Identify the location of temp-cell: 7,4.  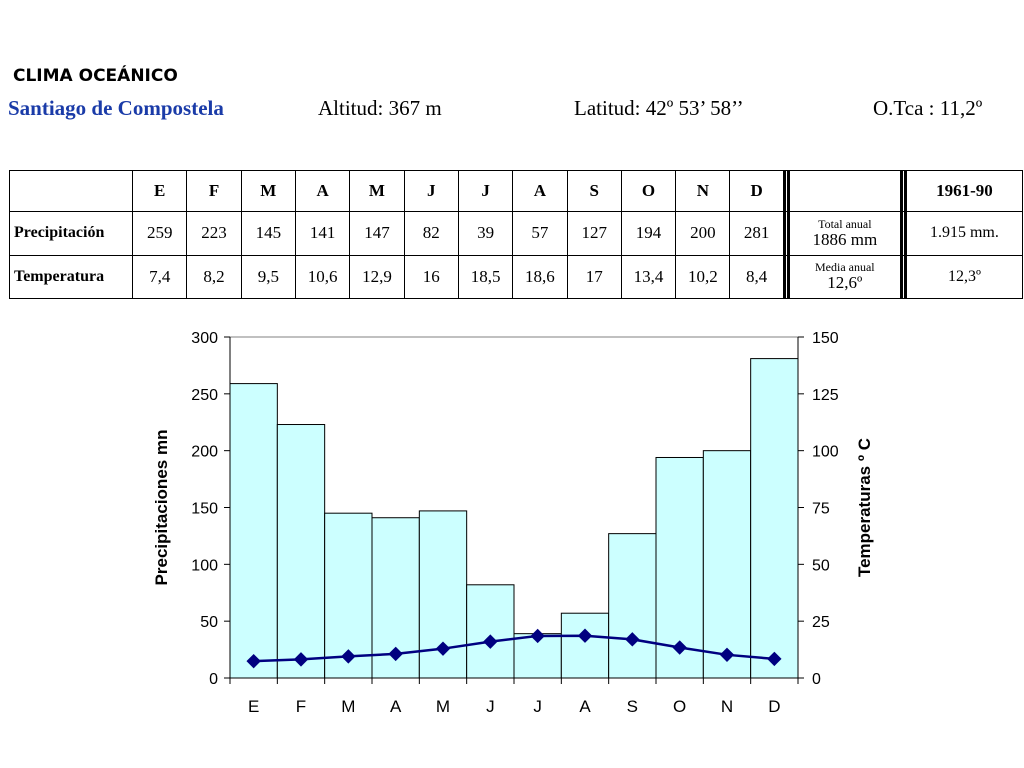
(160, 277).